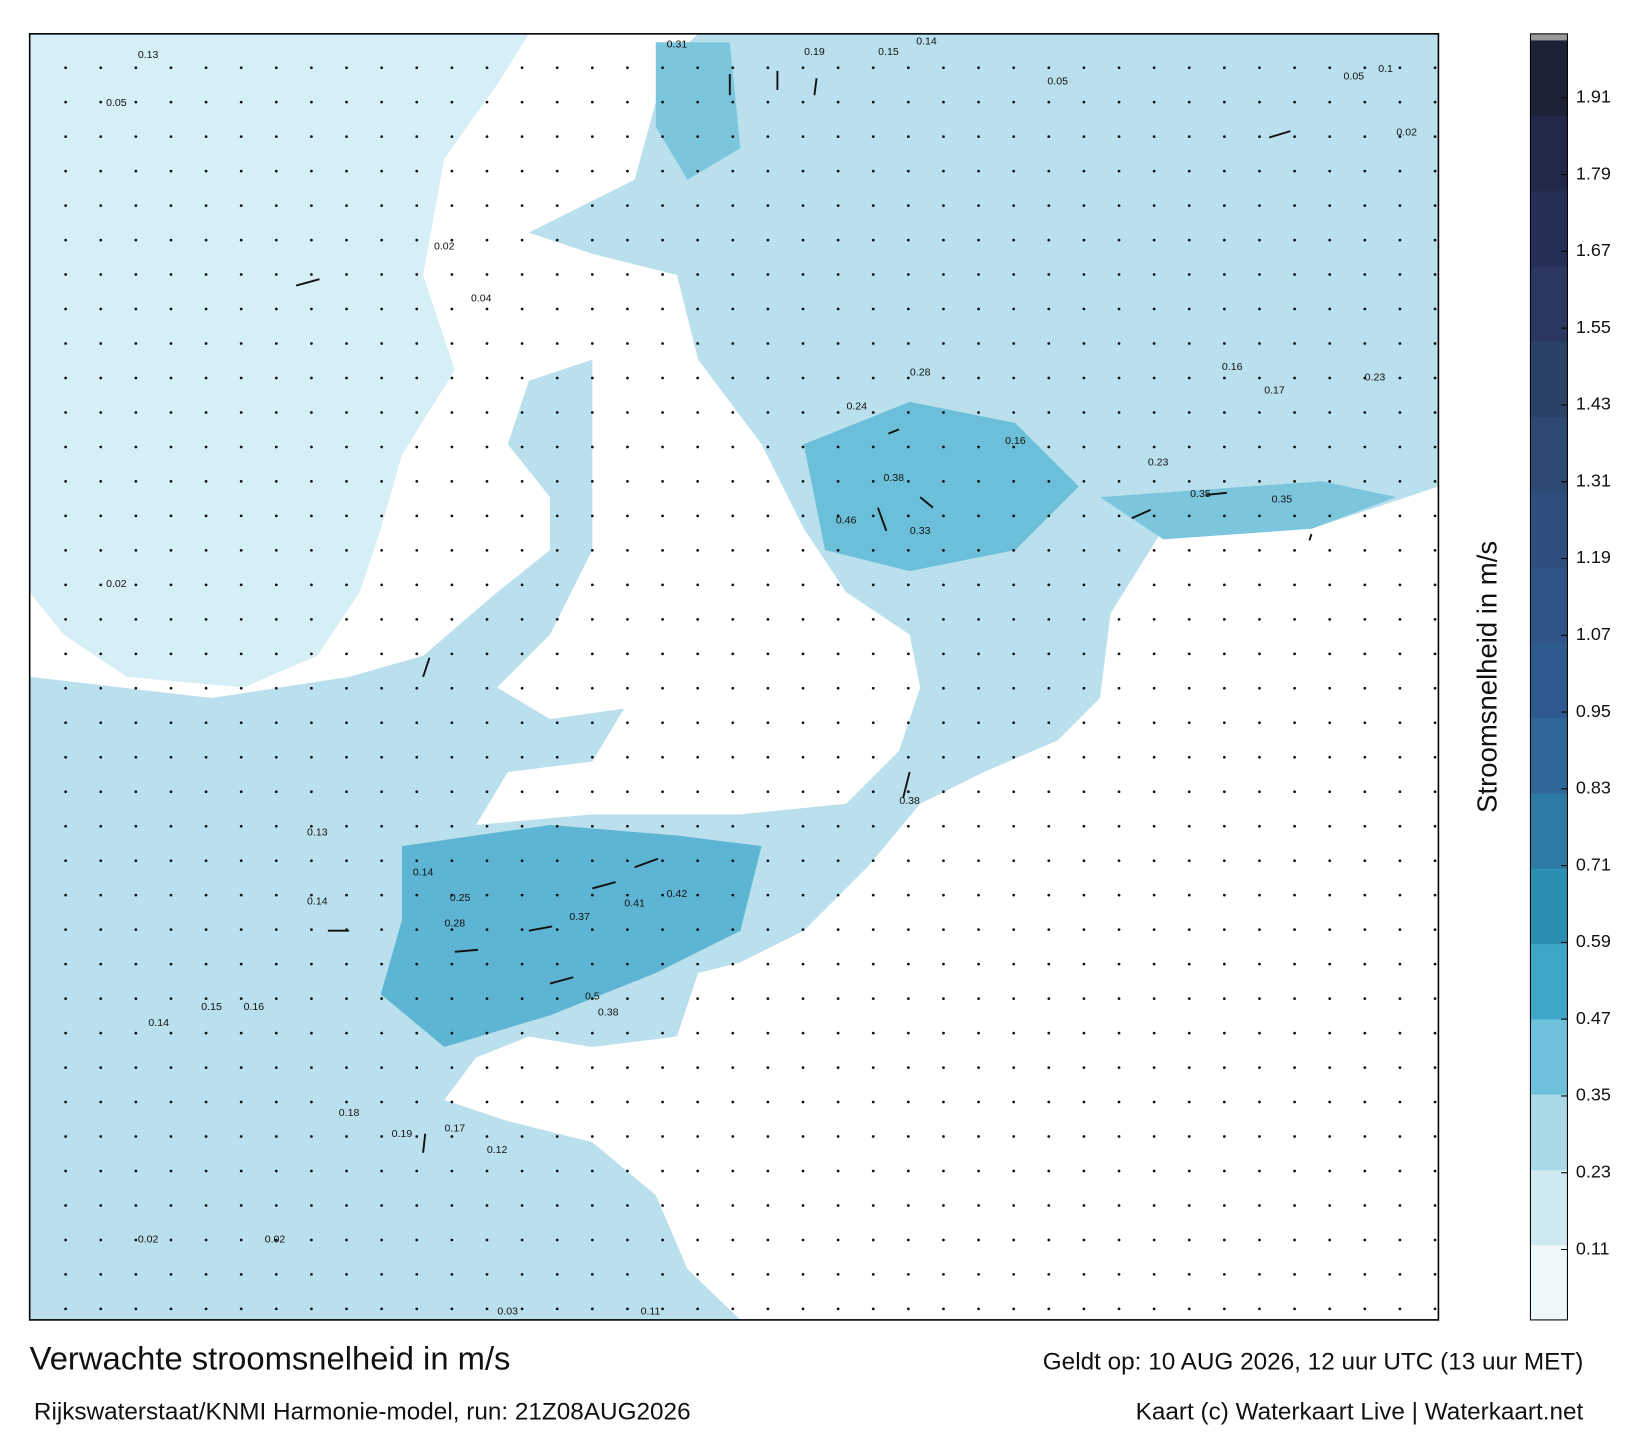 This screenshot has height=1450, width=1650. What do you see at coordinates (1593, 941) in the screenshot?
I see `colorbar-tick-label: 0.59` at bounding box center [1593, 941].